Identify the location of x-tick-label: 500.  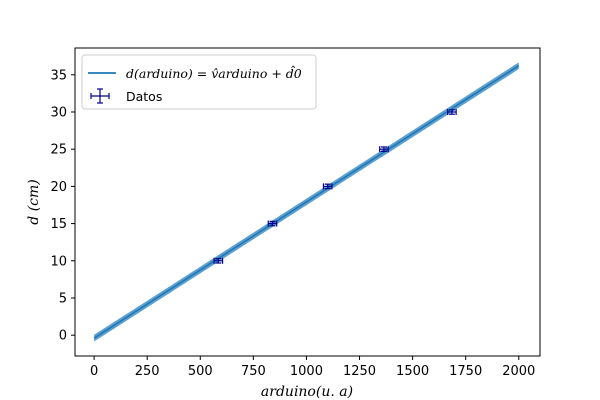
(200, 371).